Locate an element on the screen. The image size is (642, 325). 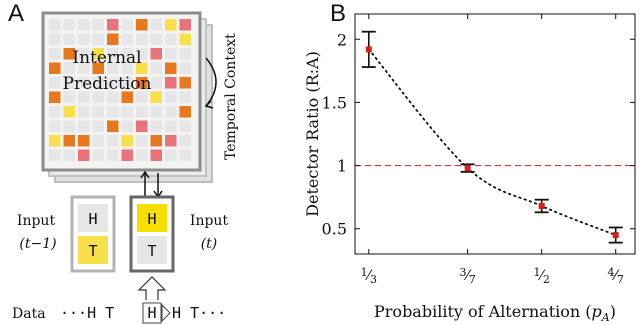
temporal-arrow is located at coordinates (211, 82).